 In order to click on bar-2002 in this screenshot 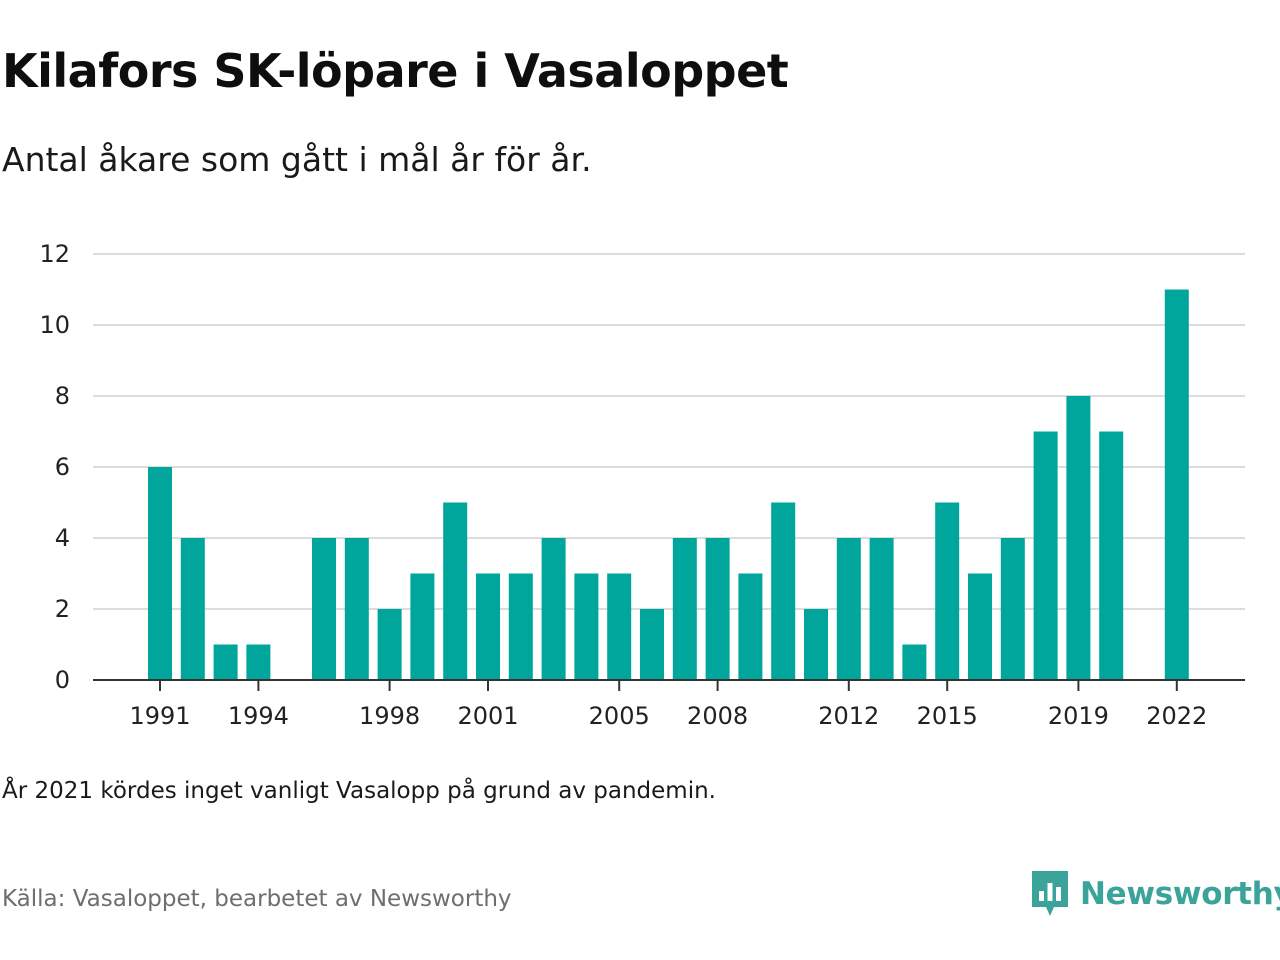, I will do `click(520, 626)`.